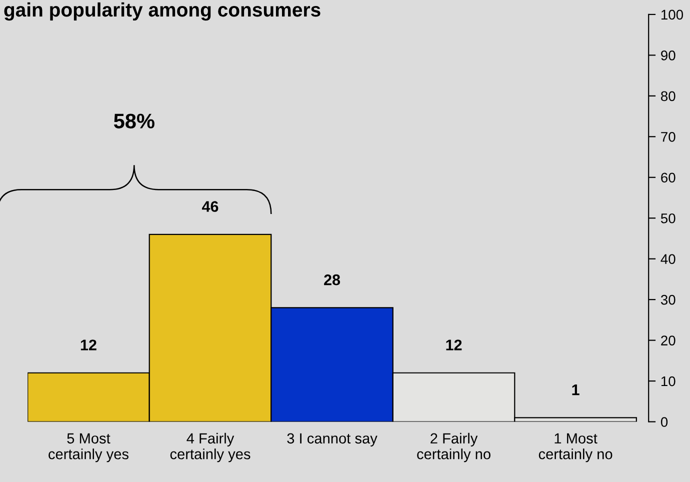  What do you see at coordinates (664, 422) in the screenshot?
I see `y-tick-label: 0` at bounding box center [664, 422].